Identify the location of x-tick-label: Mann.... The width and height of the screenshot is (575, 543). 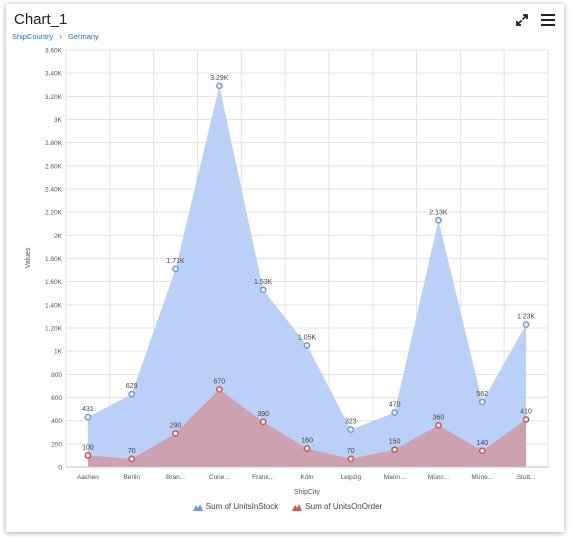
(395, 477).